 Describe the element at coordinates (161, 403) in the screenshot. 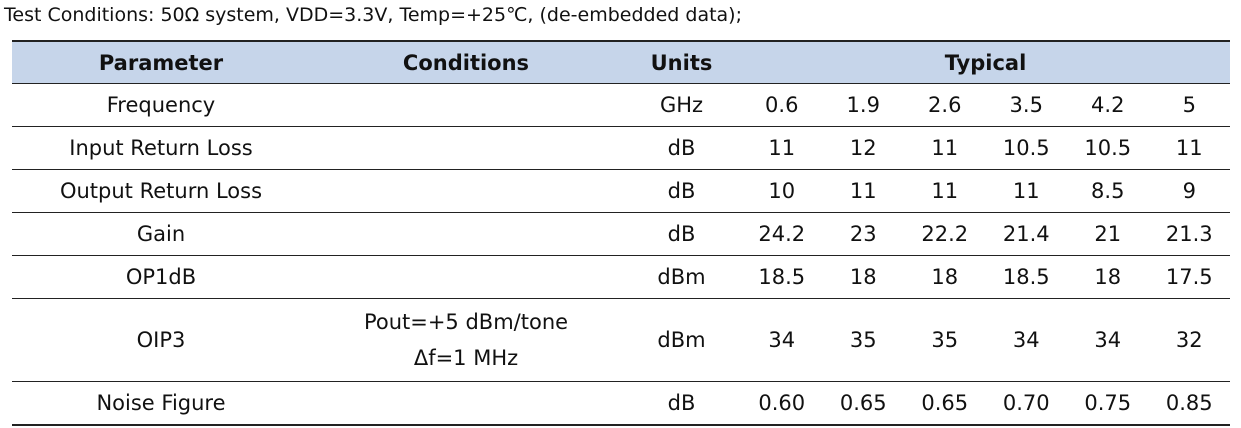

I see `parameter-cell: Noise Figure` at that location.